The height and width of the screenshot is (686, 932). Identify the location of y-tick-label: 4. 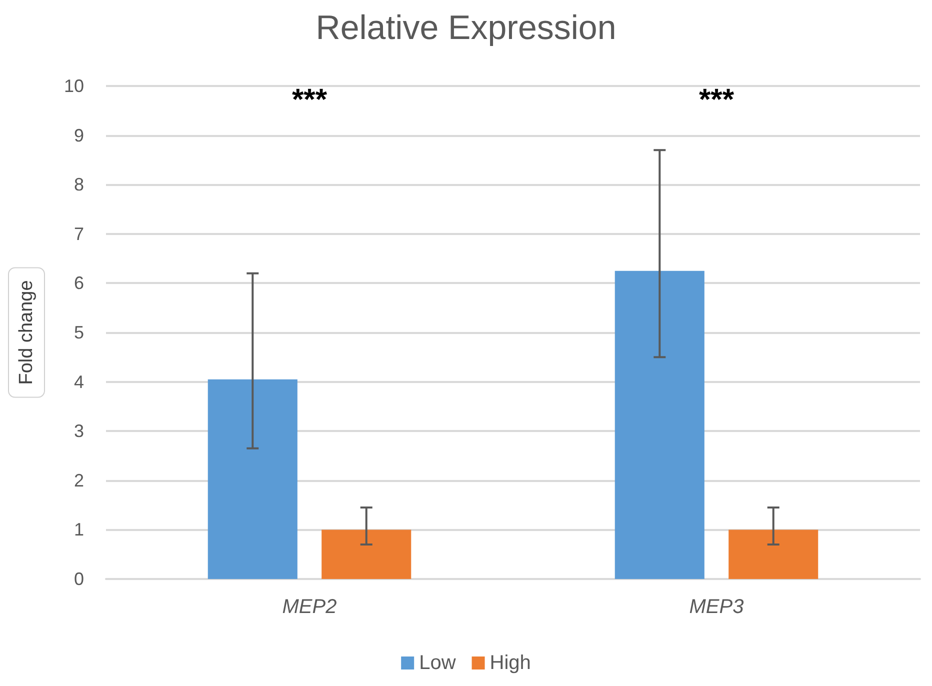
(79, 382).